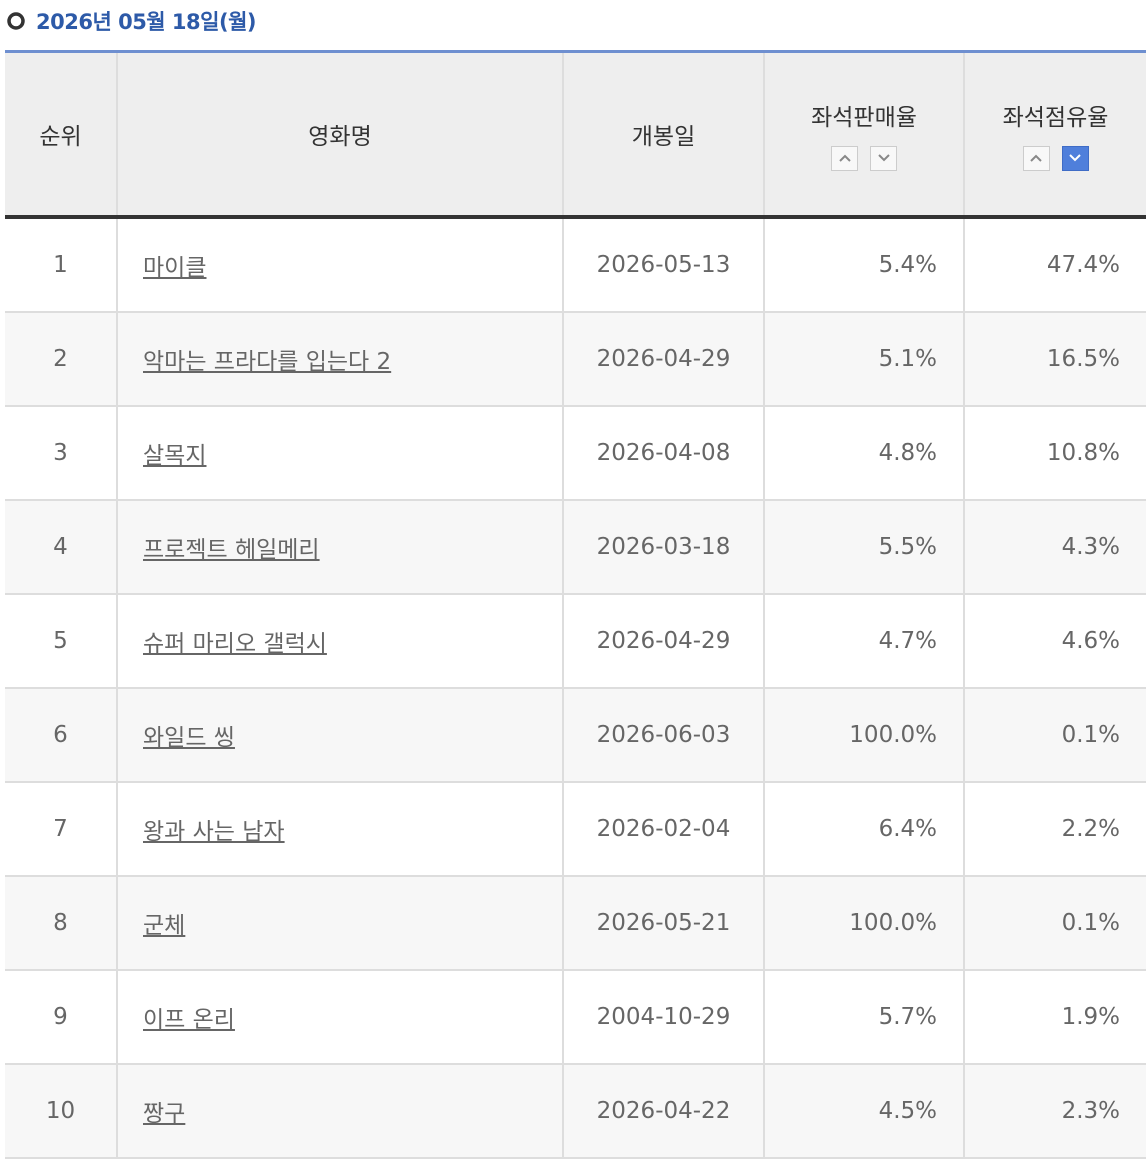 Image resolution: width=1146 pixels, height=1159 pixels. Describe the element at coordinates (339, 135) in the screenshot. I see `column-header: 영화명` at that location.